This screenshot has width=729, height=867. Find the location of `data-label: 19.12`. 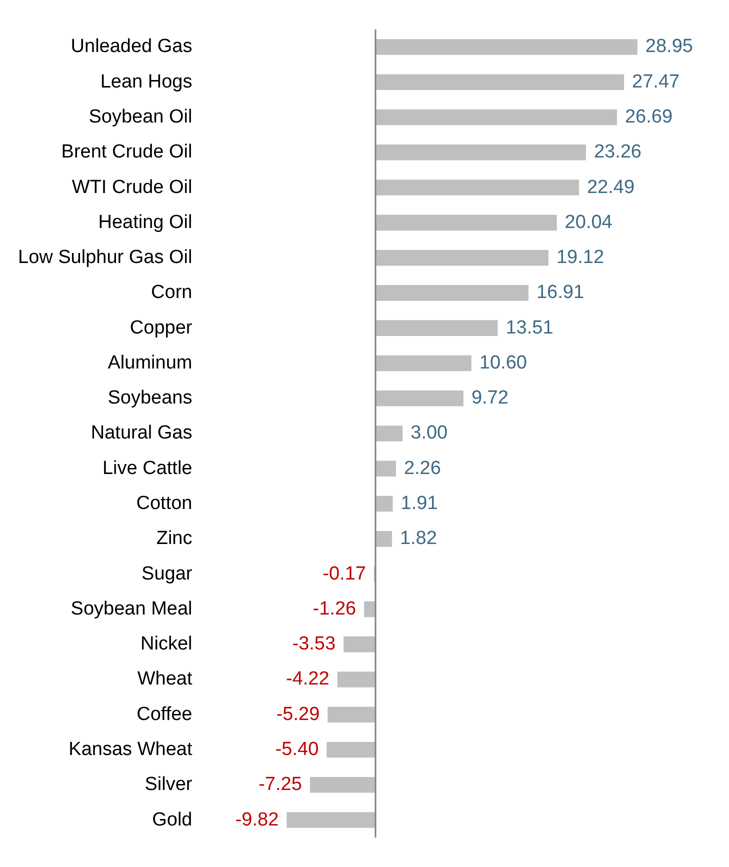

data-label: 19.12 is located at coordinates (580, 257).